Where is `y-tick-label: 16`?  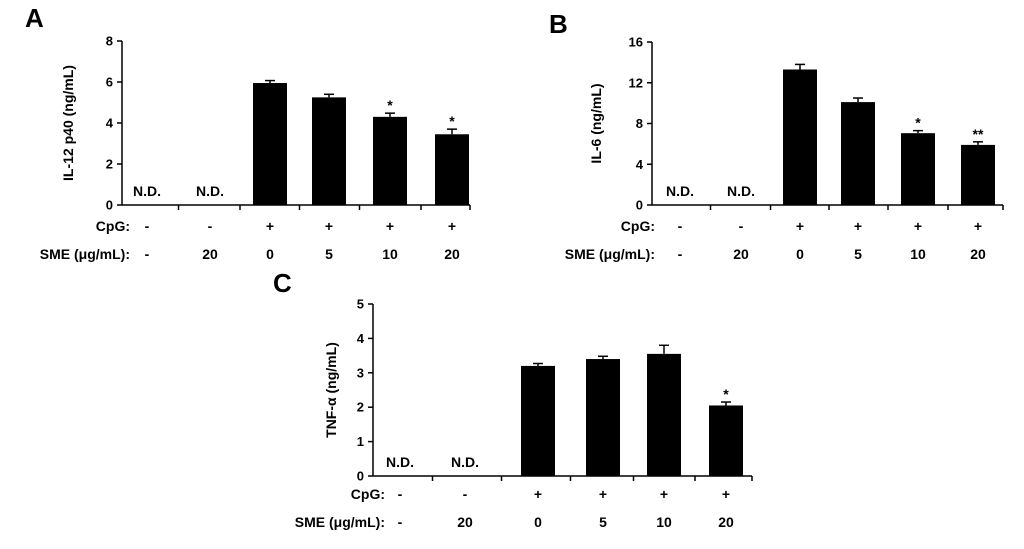 y-tick-label: 16 is located at coordinates (636, 42).